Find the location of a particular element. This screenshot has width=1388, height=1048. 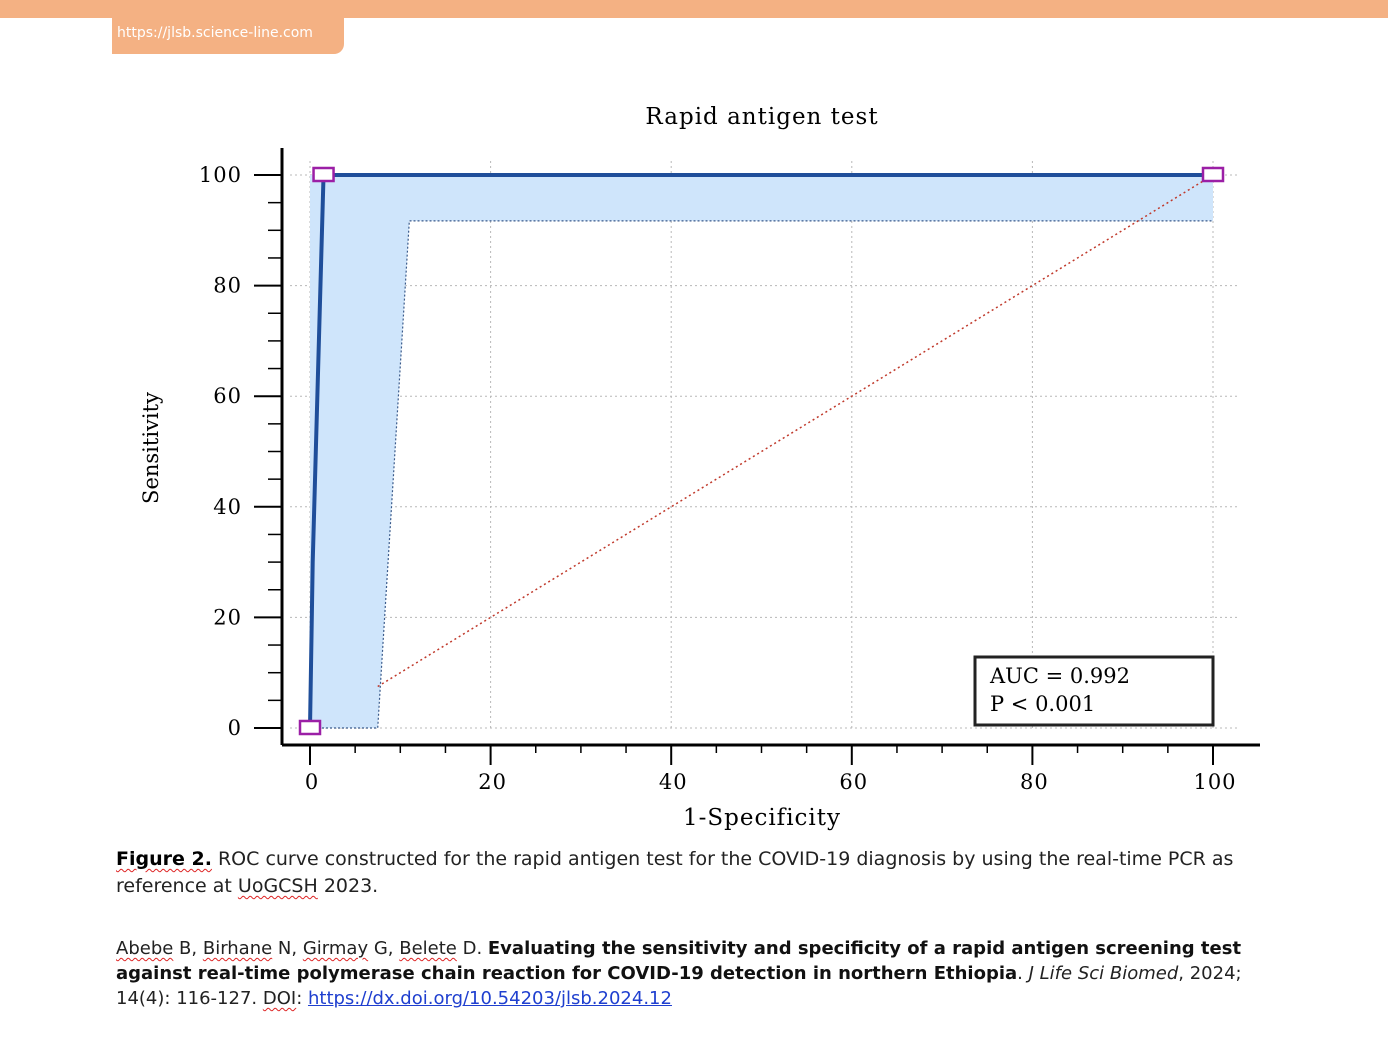

author-2: Birhane is located at coordinates (237, 948).